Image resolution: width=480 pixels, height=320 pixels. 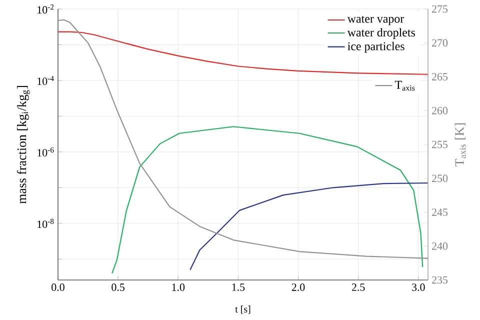 I want to click on y2-tick-label: 255, so click(x=440, y=144).